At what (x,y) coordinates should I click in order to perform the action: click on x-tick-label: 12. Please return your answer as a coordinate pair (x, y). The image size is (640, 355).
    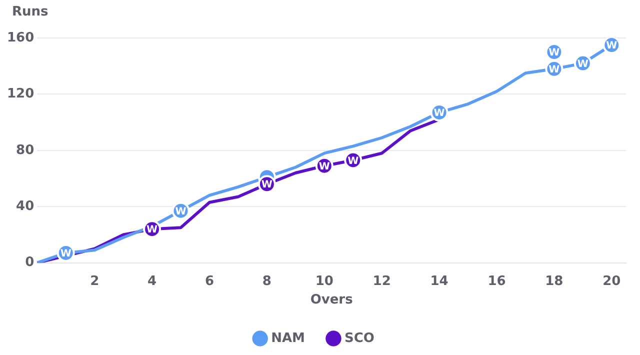
    Looking at the image, I should click on (381, 281).